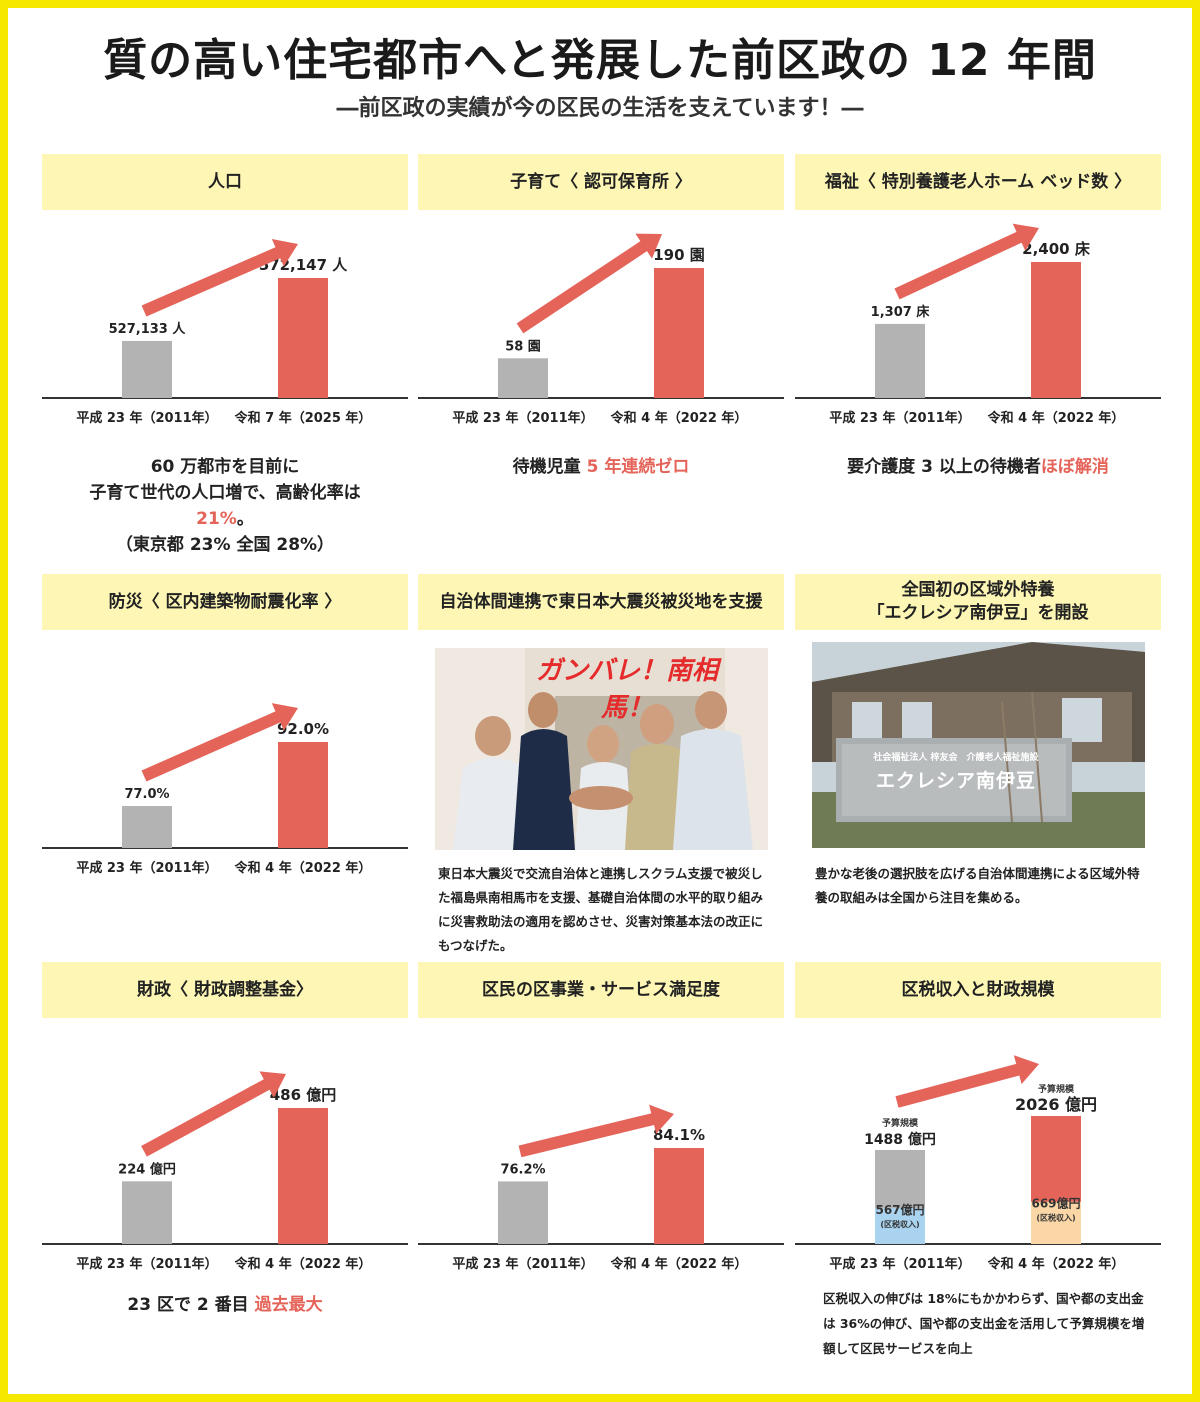  Describe the element at coordinates (679, 1135) in the screenshot. I see `data-label: 84.1%` at that location.